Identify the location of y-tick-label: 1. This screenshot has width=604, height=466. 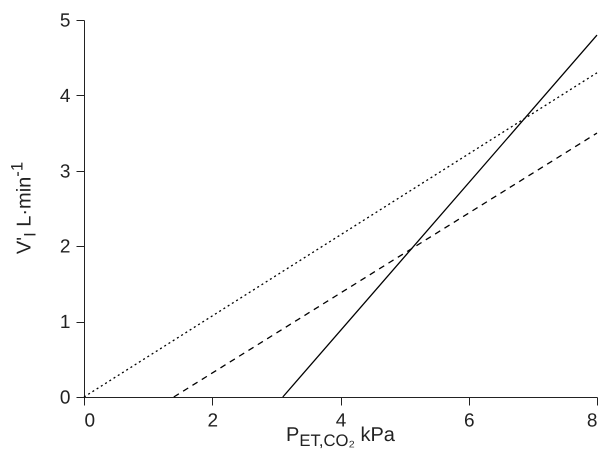
(65, 323).